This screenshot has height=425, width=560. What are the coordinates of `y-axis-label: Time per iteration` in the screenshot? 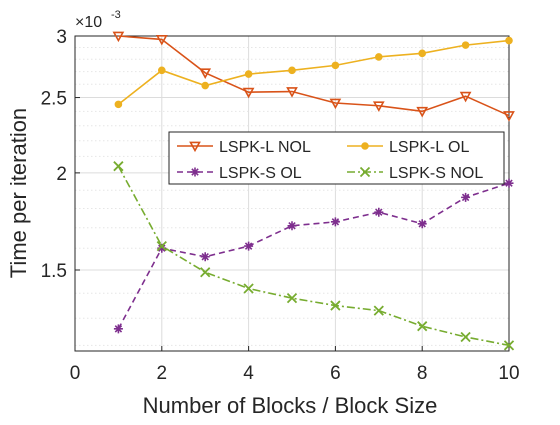 It's located at (18, 193).